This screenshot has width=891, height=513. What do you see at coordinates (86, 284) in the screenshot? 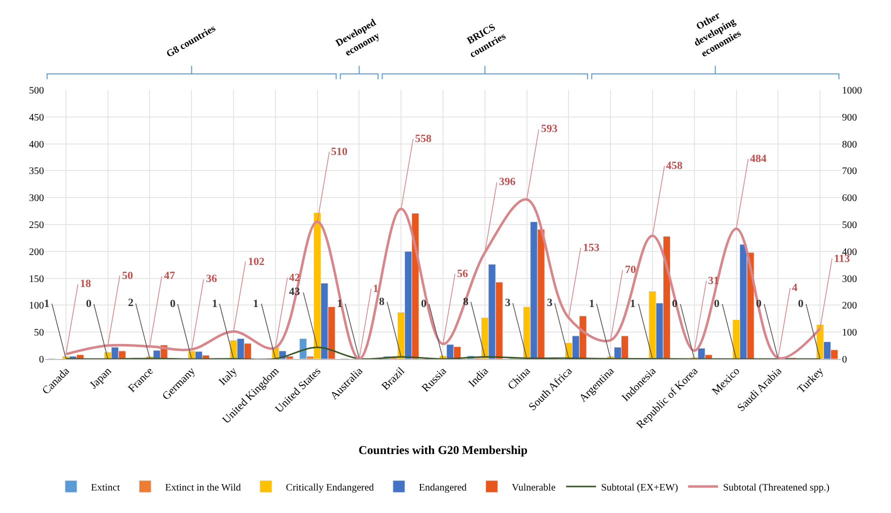
I see `data-label: 18` at bounding box center [86, 284].